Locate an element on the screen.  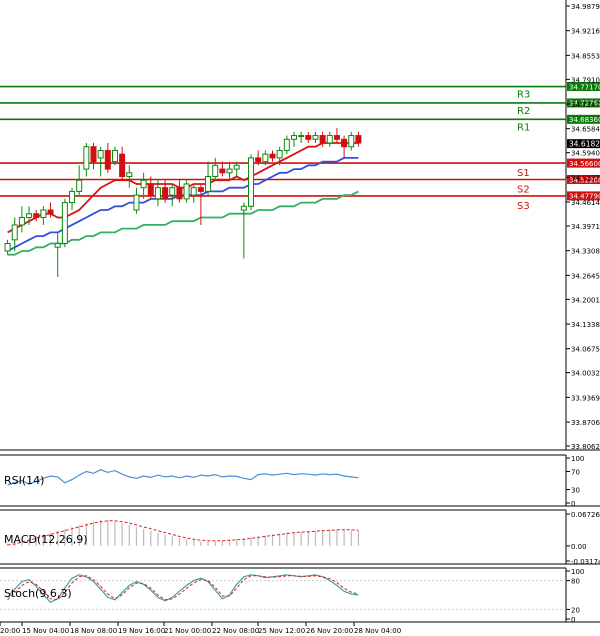
indicator-tick-label: 80 is located at coordinates (575, 582).